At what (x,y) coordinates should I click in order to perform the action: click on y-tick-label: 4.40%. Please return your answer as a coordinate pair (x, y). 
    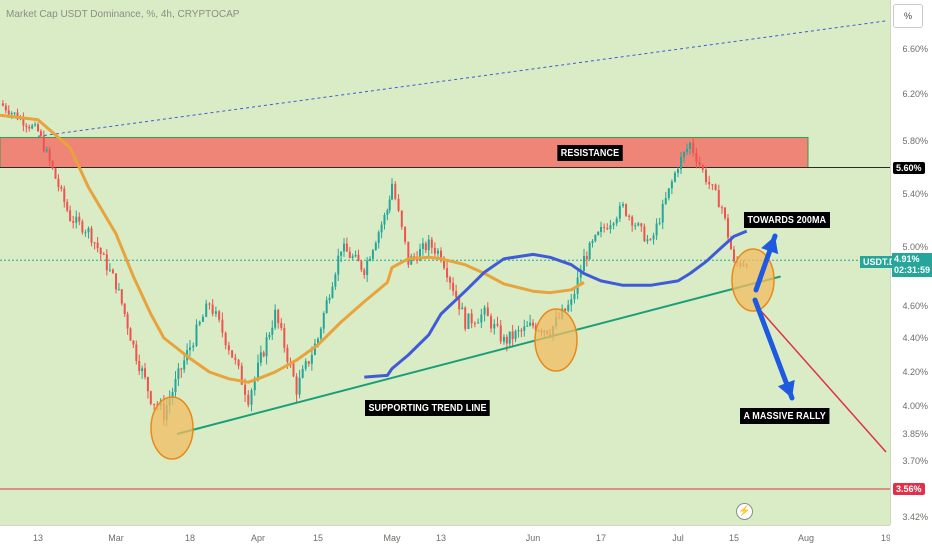
    Looking at the image, I should click on (915, 338).